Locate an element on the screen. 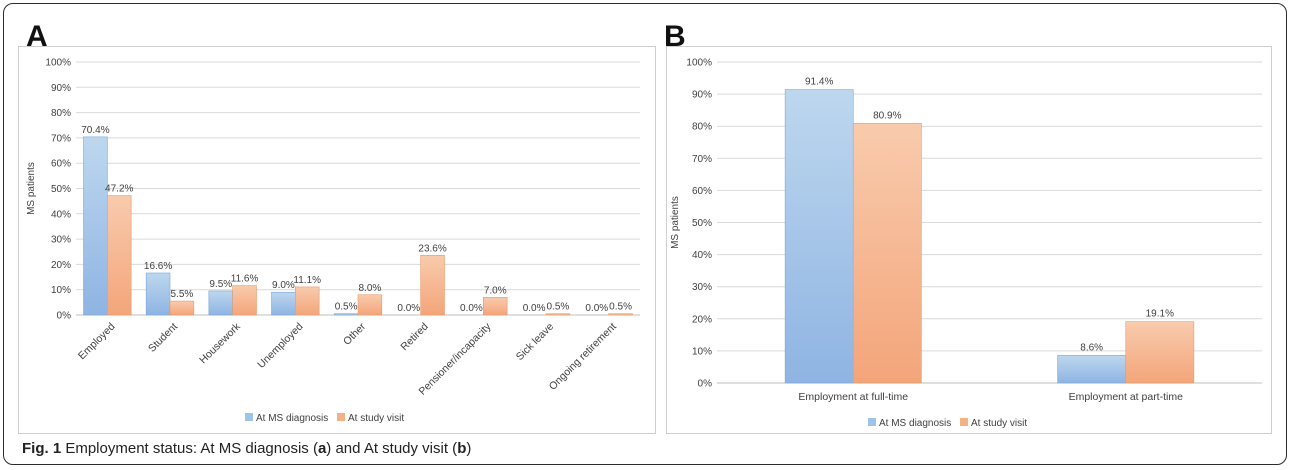 The width and height of the screenshot is (1292, 470). data-label: 23.6% is located at coordinates (432, 248).